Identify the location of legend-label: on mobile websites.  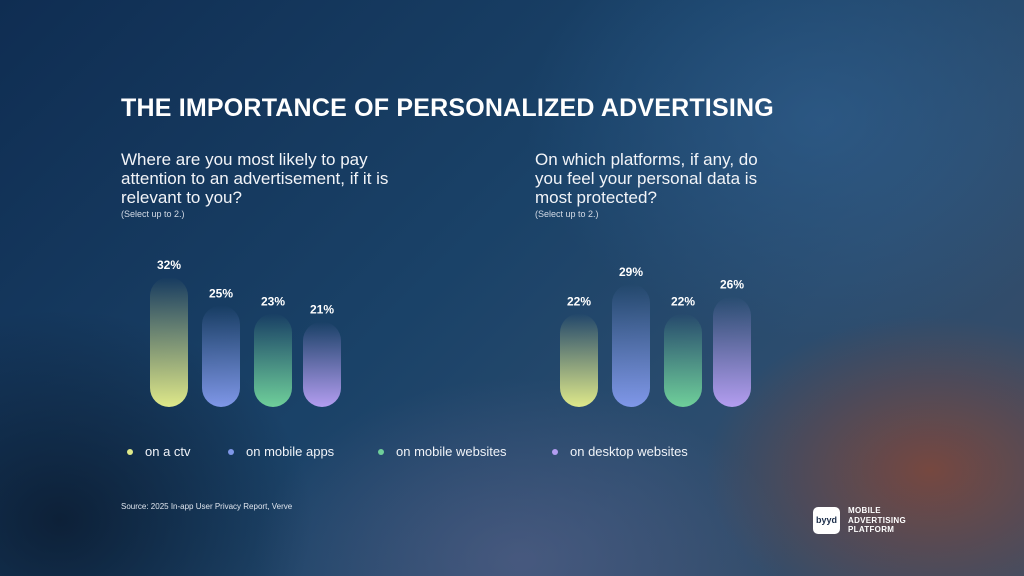
(451, 451).